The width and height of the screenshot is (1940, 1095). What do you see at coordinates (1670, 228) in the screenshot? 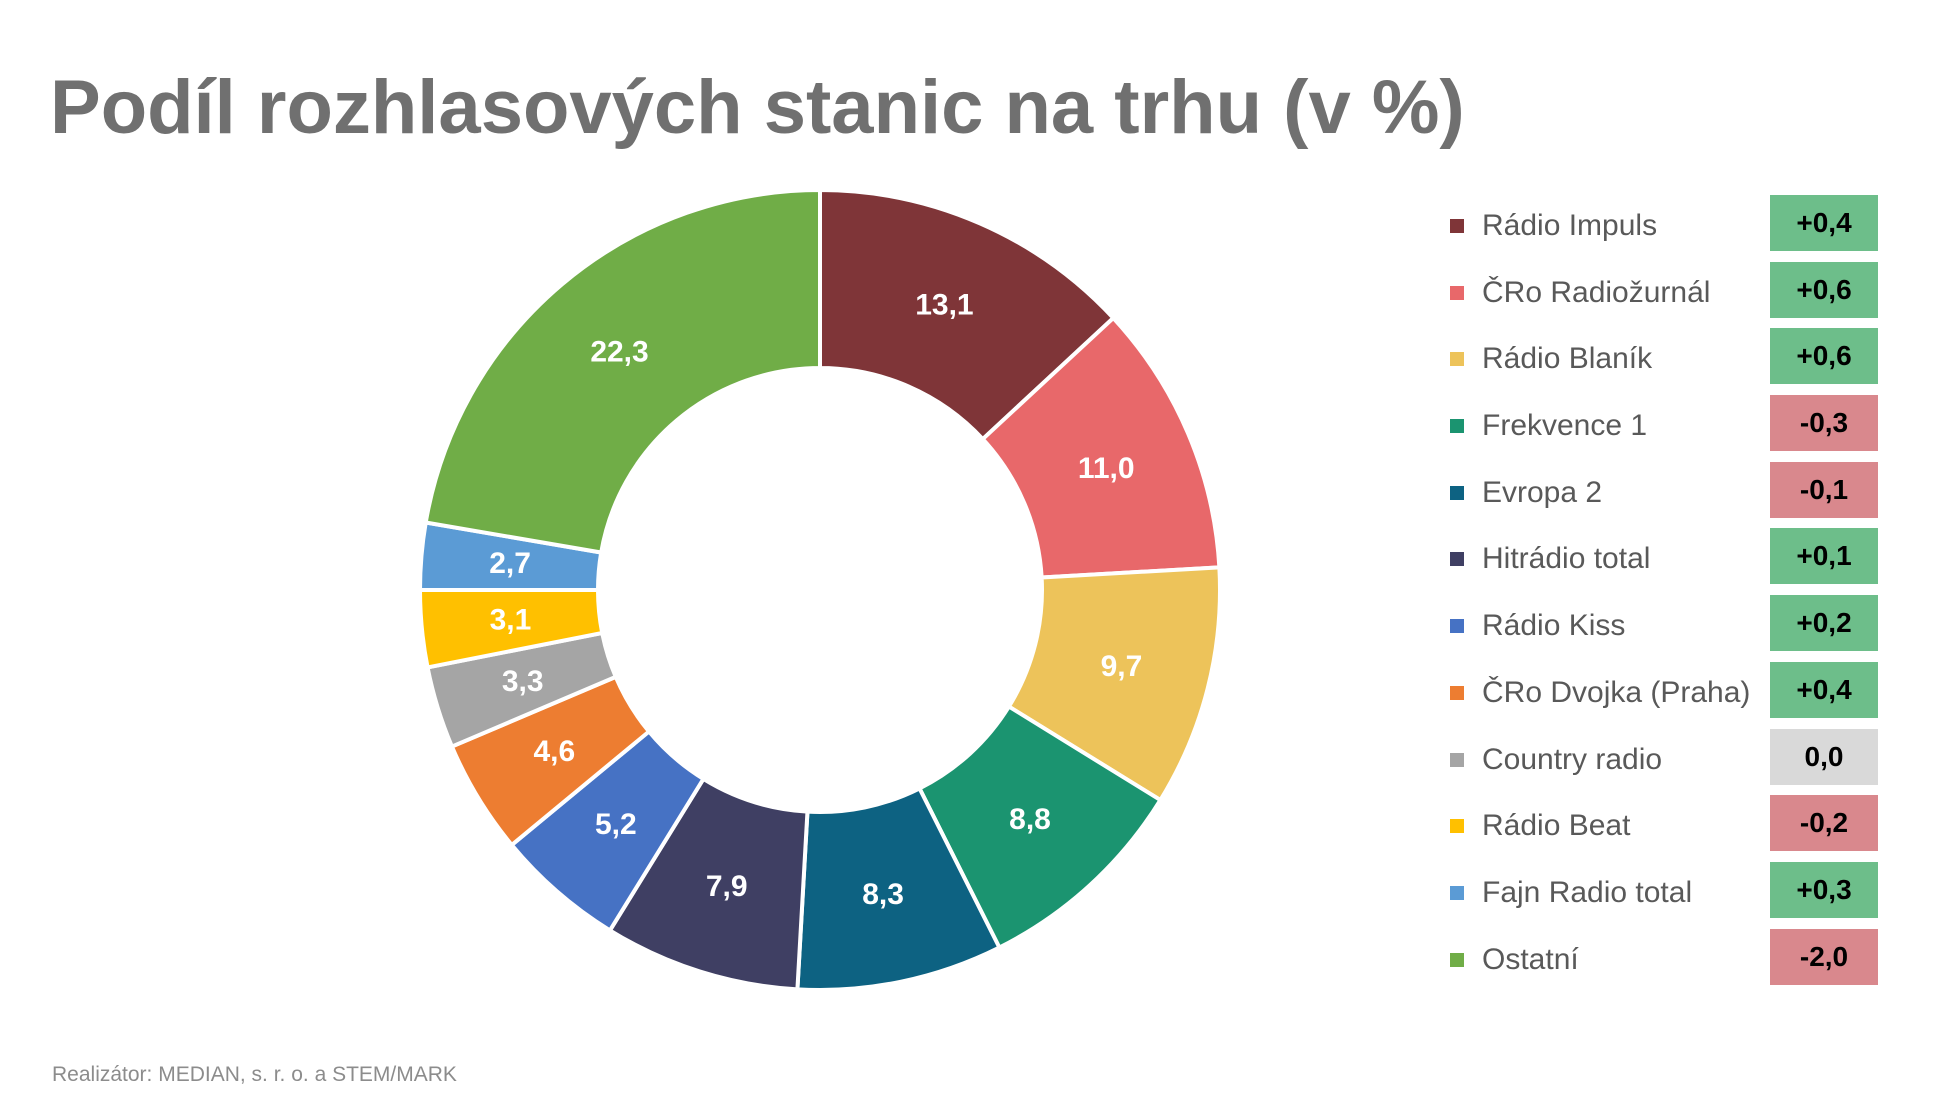
I see `legend-item: Rádio Impuls +0,4` at bounding box center [1670, 228].